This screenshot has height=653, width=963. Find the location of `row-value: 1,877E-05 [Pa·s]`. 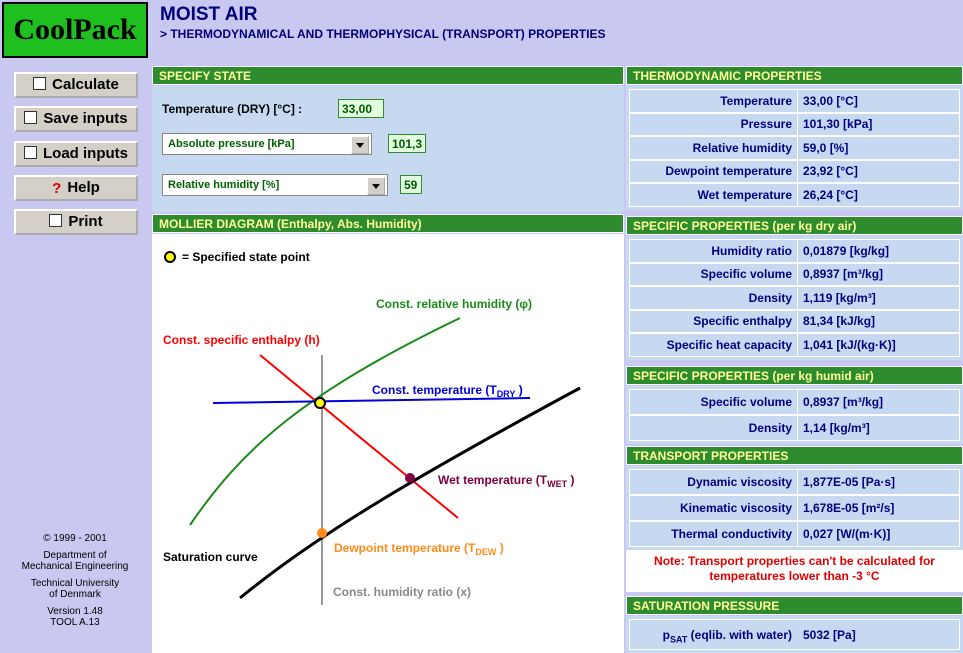

row-value: 1,877E-05 [Pa·s] is located at coordinates (849, 482).